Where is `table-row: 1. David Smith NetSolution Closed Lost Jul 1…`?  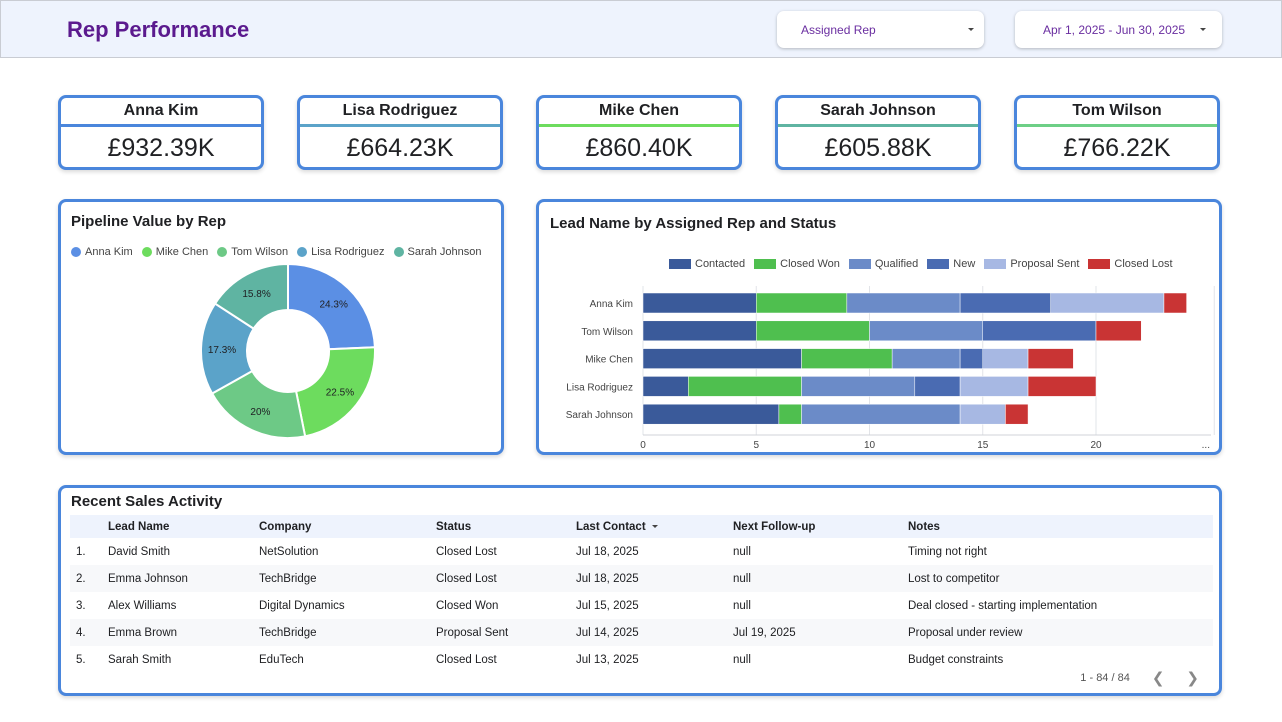 table-row: 1. David Smith NetSolution Closed Lost Jul 1… is located at coordinates (641, 551).